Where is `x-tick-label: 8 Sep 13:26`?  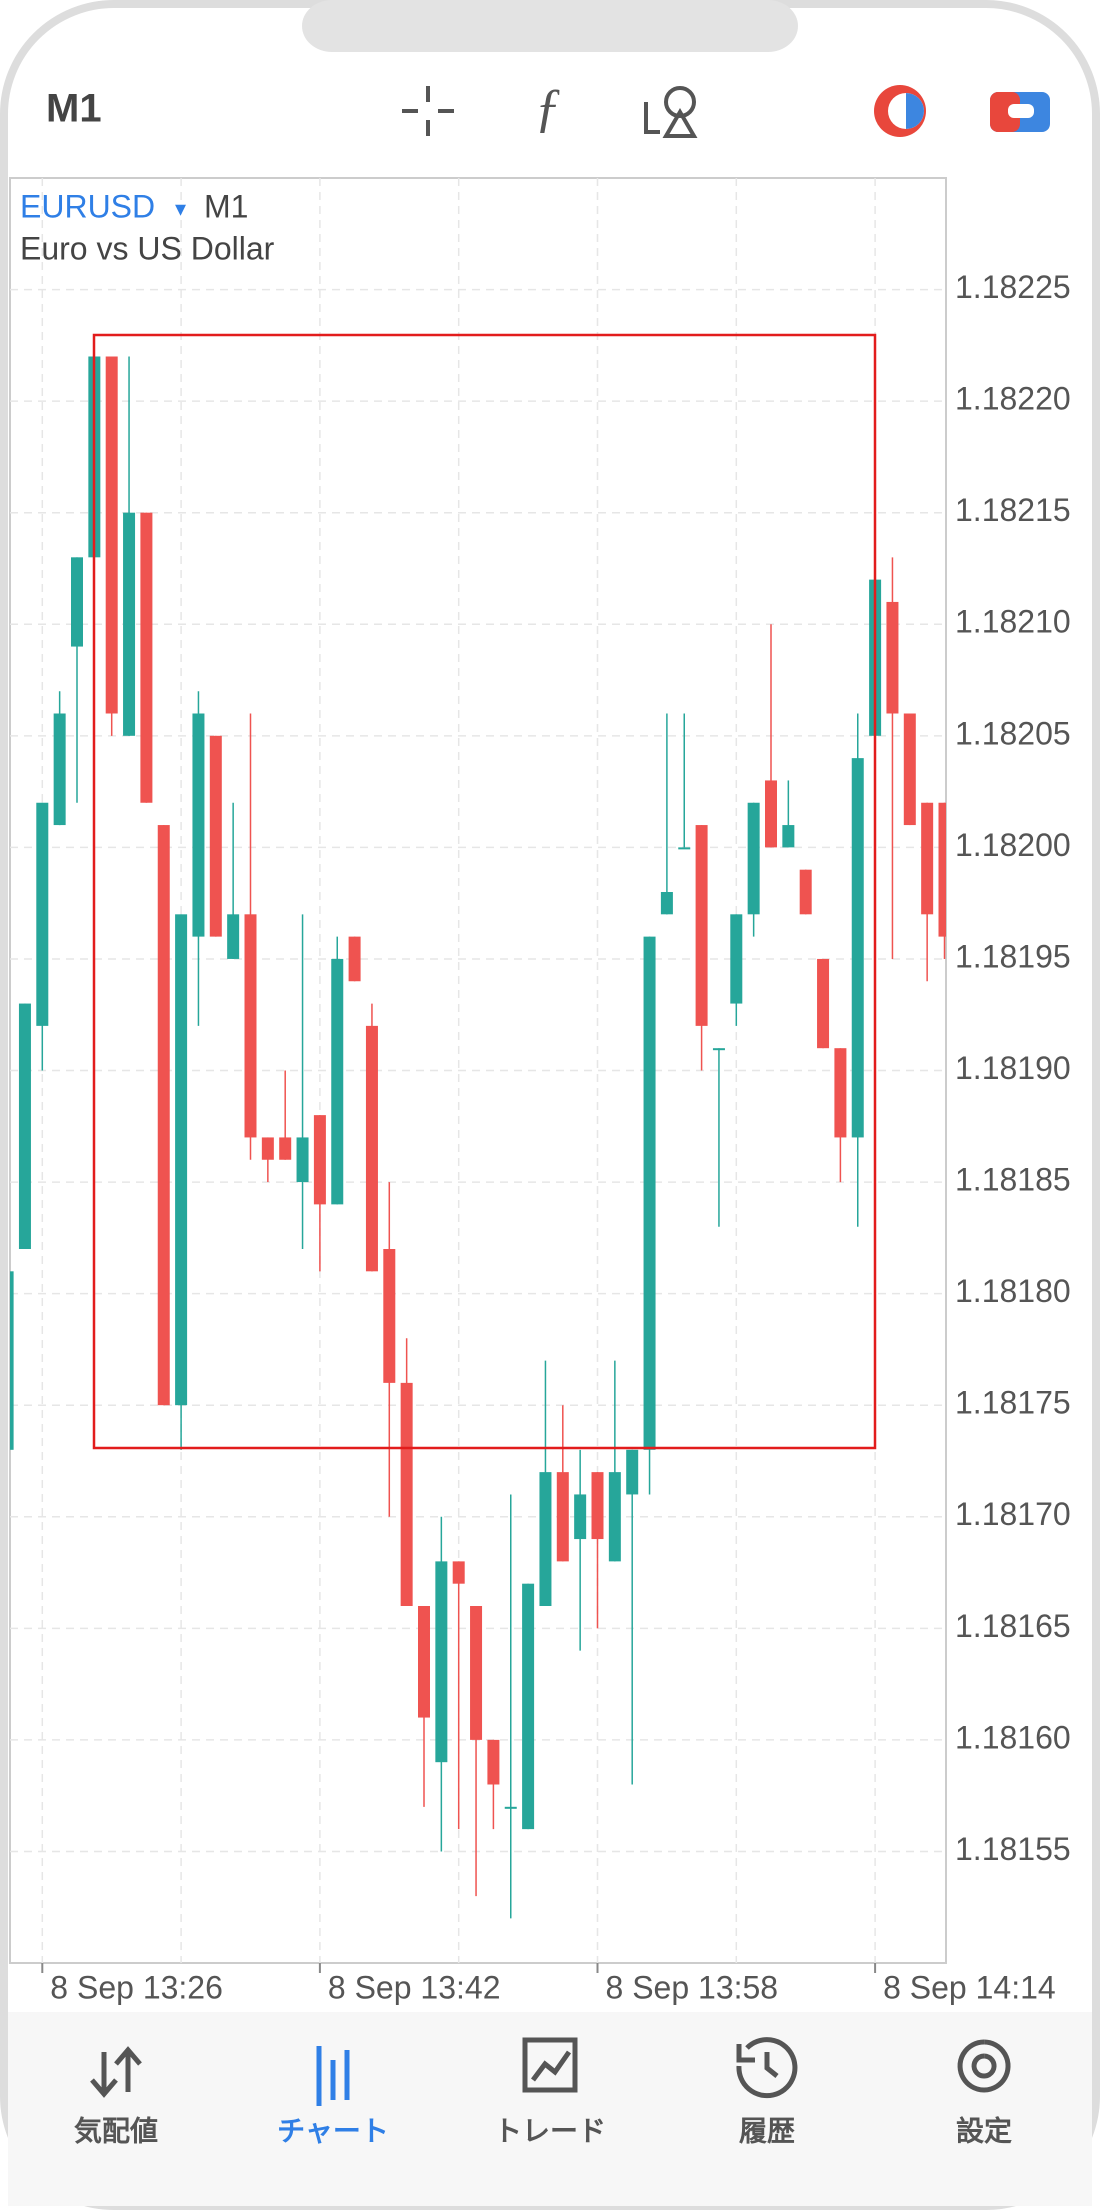 x-tick-label: 8 Sep 13:26 is located at coordinates (136, 1987).